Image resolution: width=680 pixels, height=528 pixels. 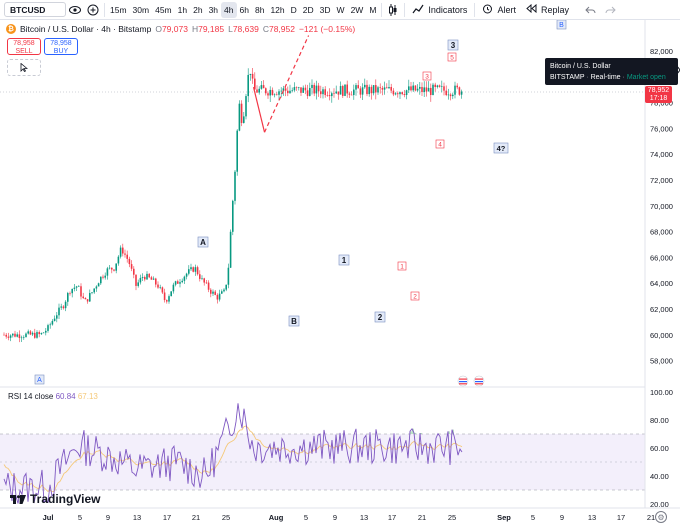 What do you see at coordinates (198, 9) in the screenshot?
I see `timeframe-2h: 2h` at bounding box center [198, 9].